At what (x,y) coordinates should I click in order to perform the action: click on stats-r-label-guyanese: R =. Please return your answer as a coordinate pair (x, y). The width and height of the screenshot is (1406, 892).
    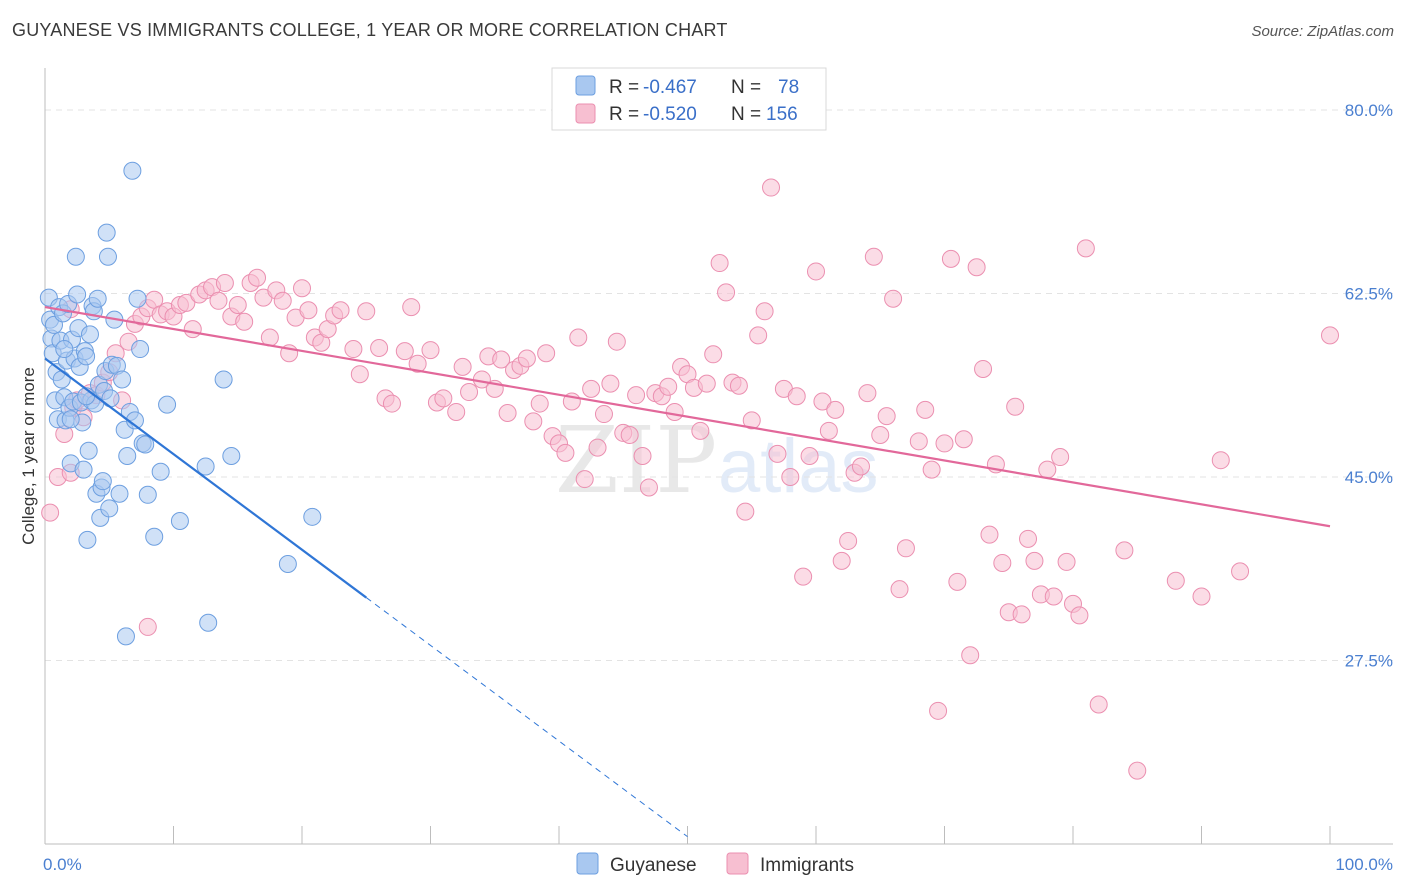
    Looking at the image, I should click on (624, 87).